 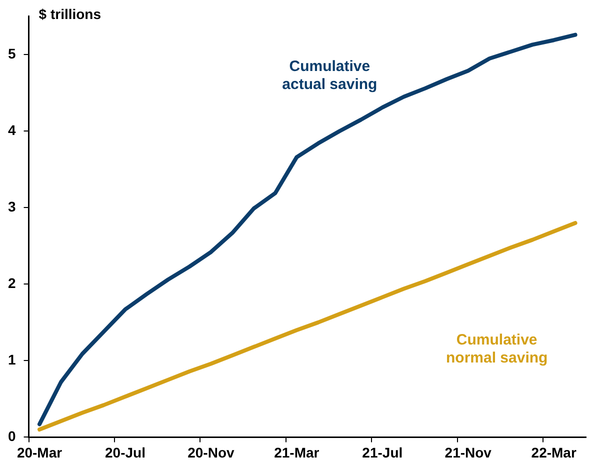 I want to click on x-tick-label: 20-Nov, so click(x=211, y=452).